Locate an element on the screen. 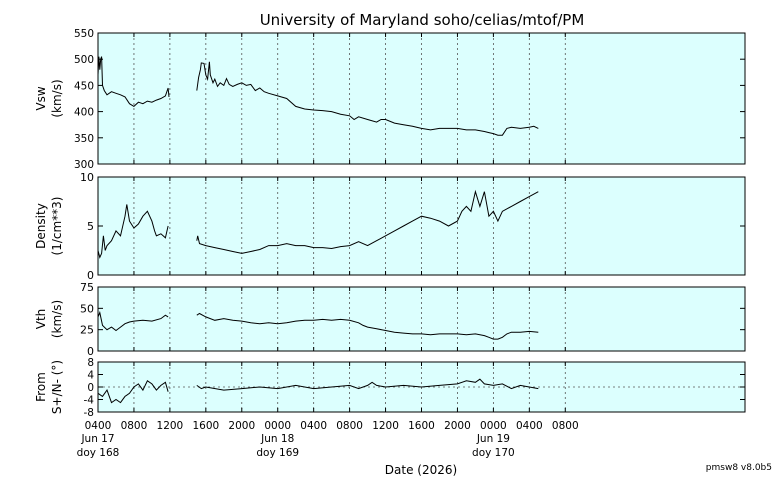  y-tick-label: -4 is located at coordinates (89, 401).